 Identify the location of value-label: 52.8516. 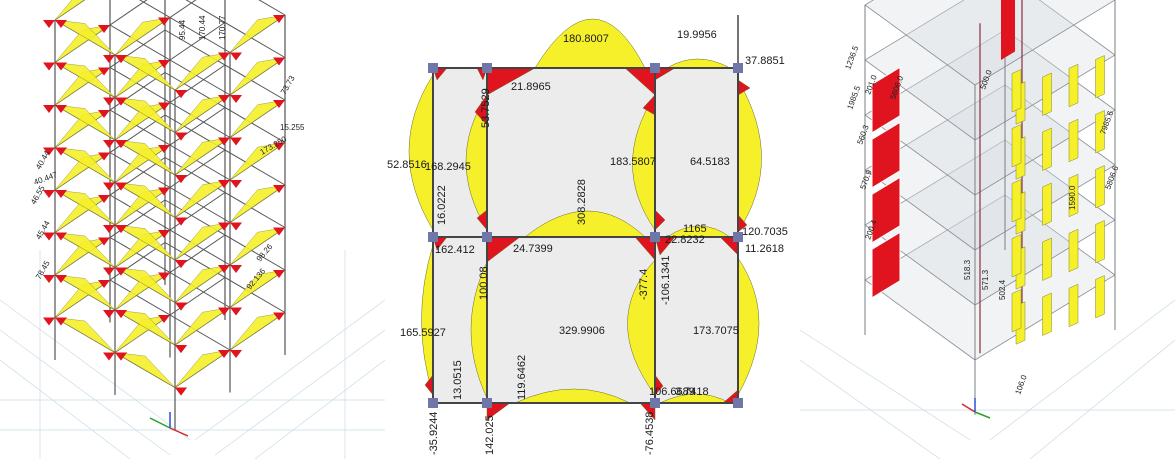
(407, 165).